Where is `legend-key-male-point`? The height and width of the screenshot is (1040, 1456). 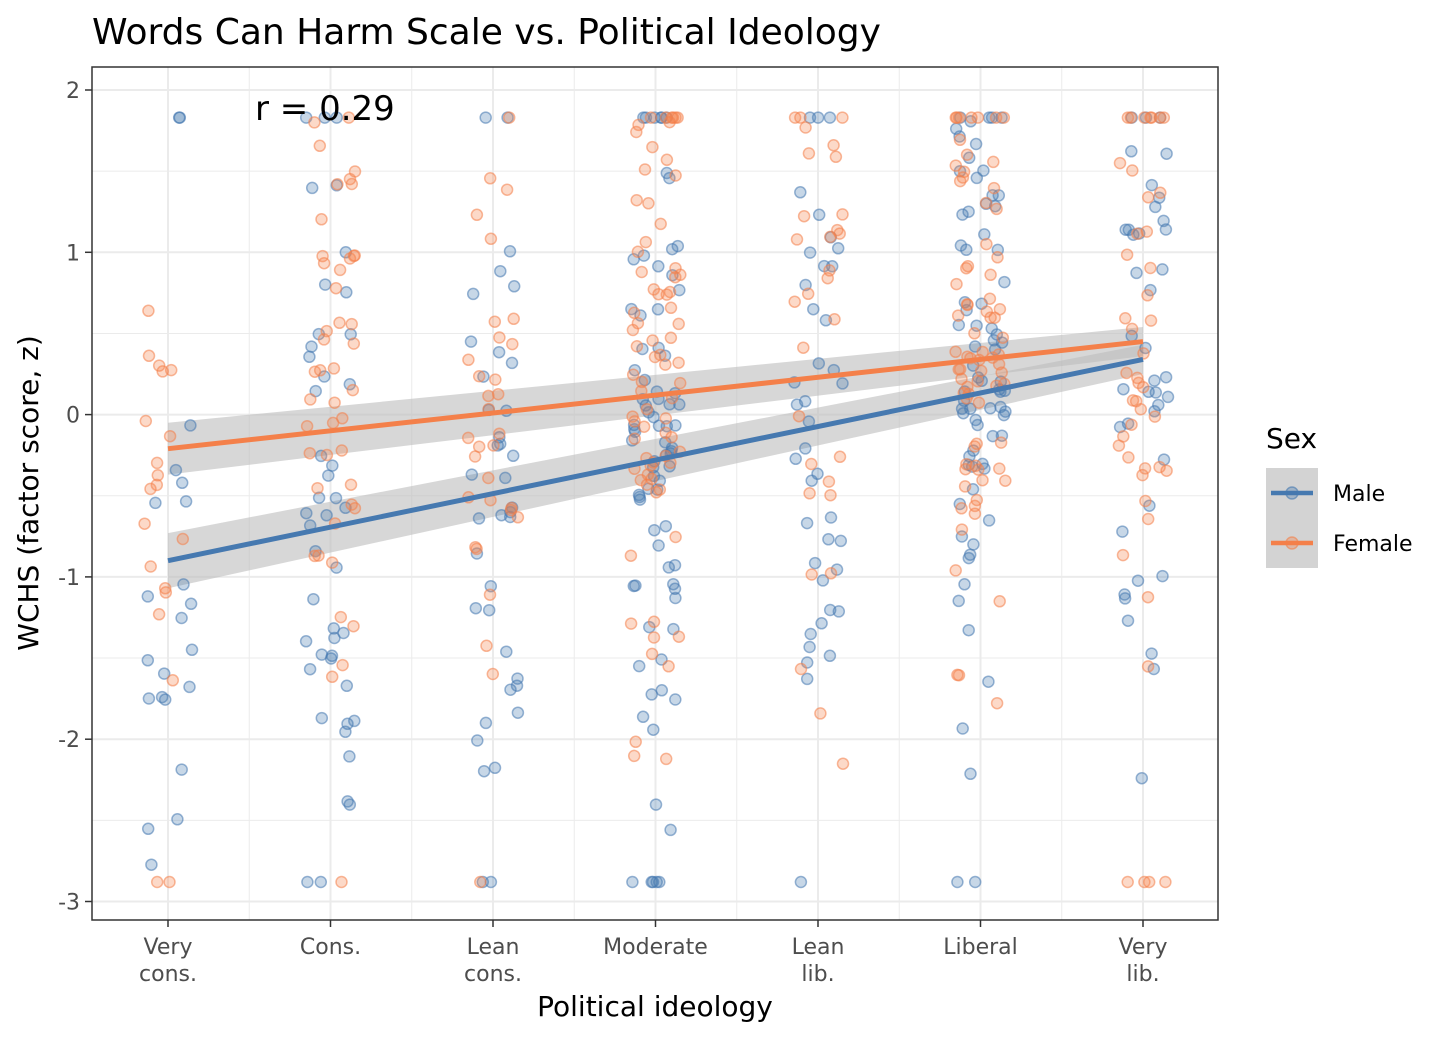
legend-key-male-point is located at coordinates (1292, 493).